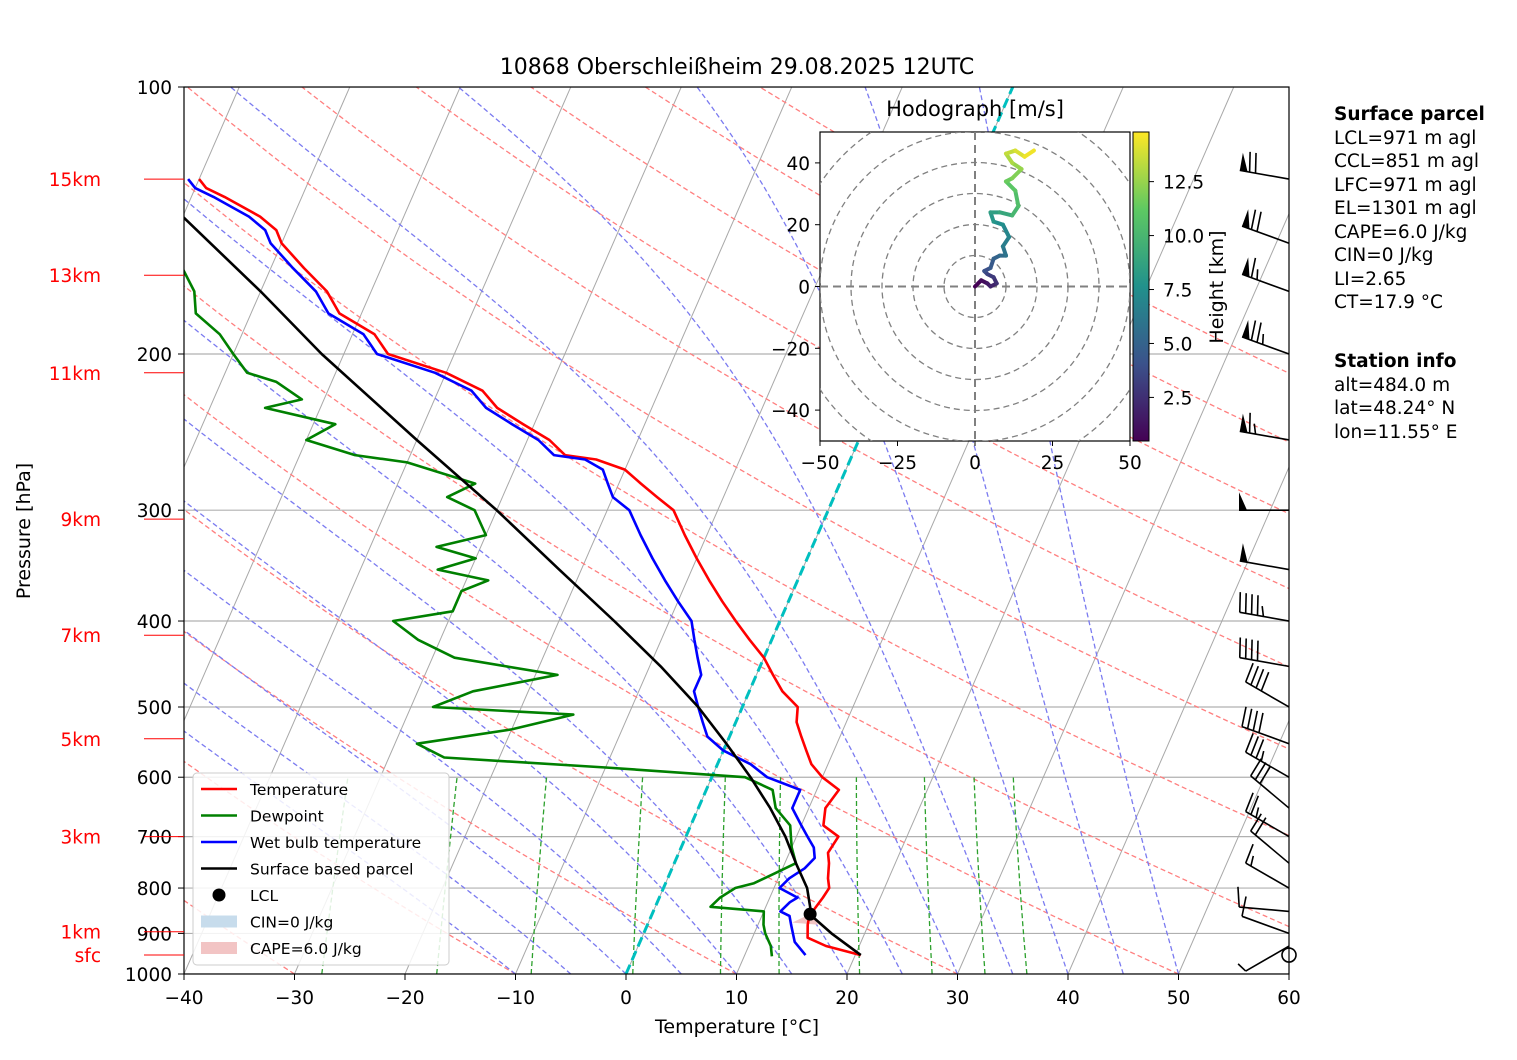 The height and width of the screenshot is (1060, 1517). What do you see at coordinates (88, 956) in the screenshot?
I see `height-label: sfc` at bounding box center [88, 956].